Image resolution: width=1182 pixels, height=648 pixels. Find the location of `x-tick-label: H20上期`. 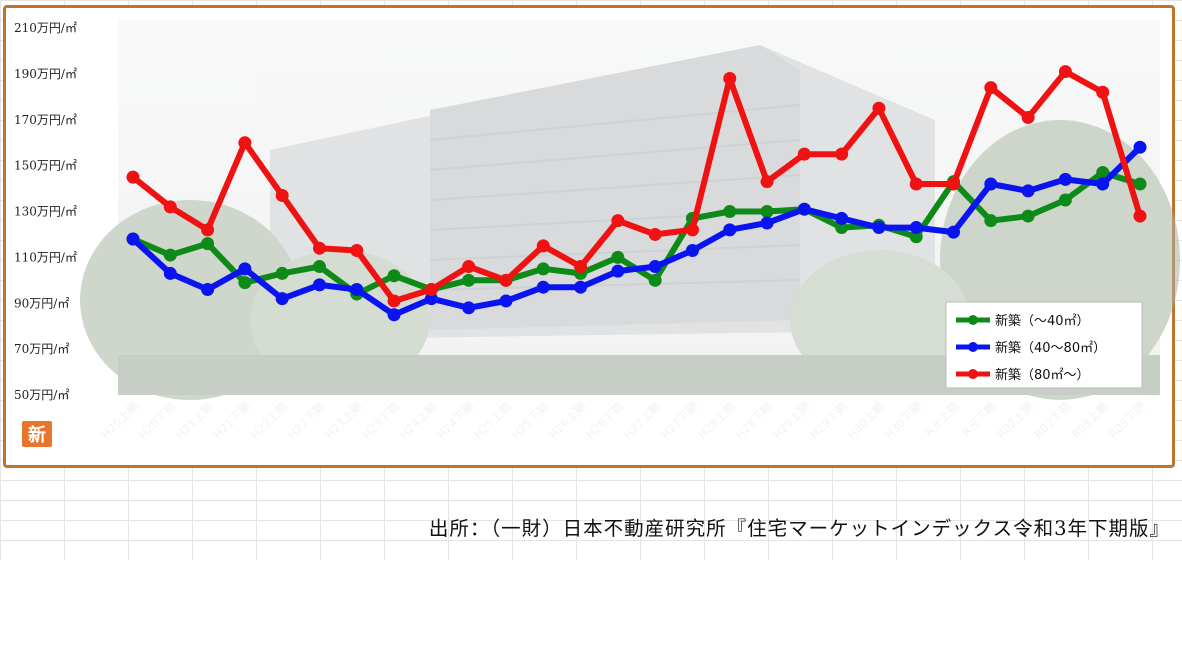

x-tick-label: H20上期 is located at coordinates (119, 420).